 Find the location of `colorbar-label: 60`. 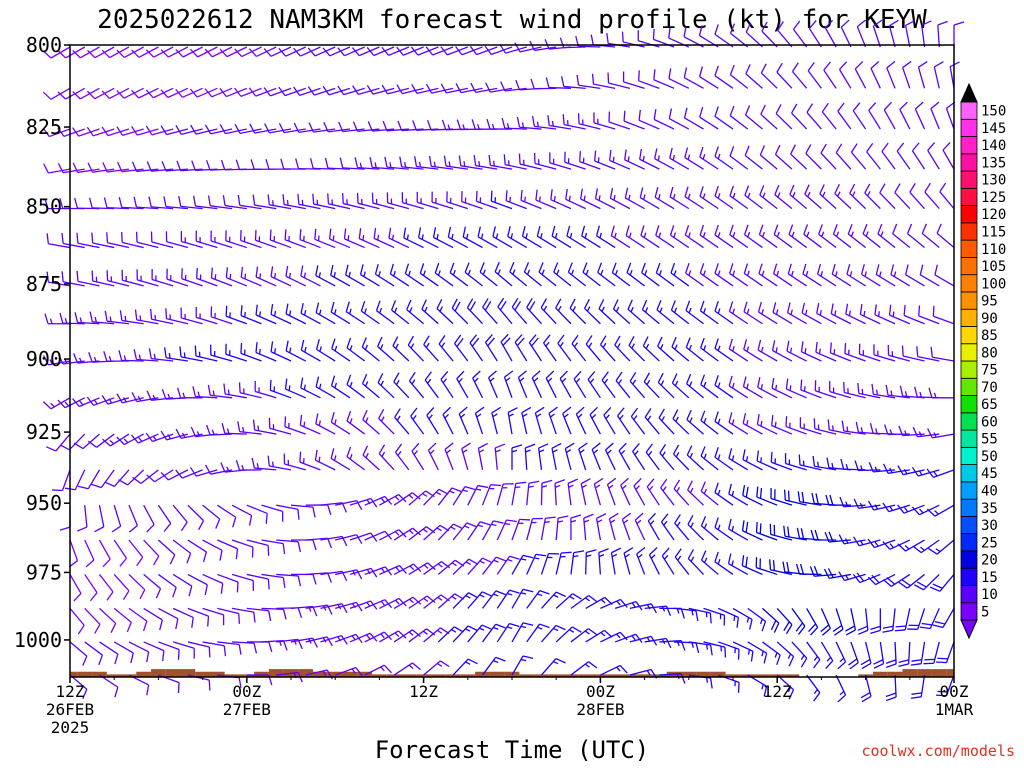

colorbar-label: 60 is located at coordinates (989, 422).